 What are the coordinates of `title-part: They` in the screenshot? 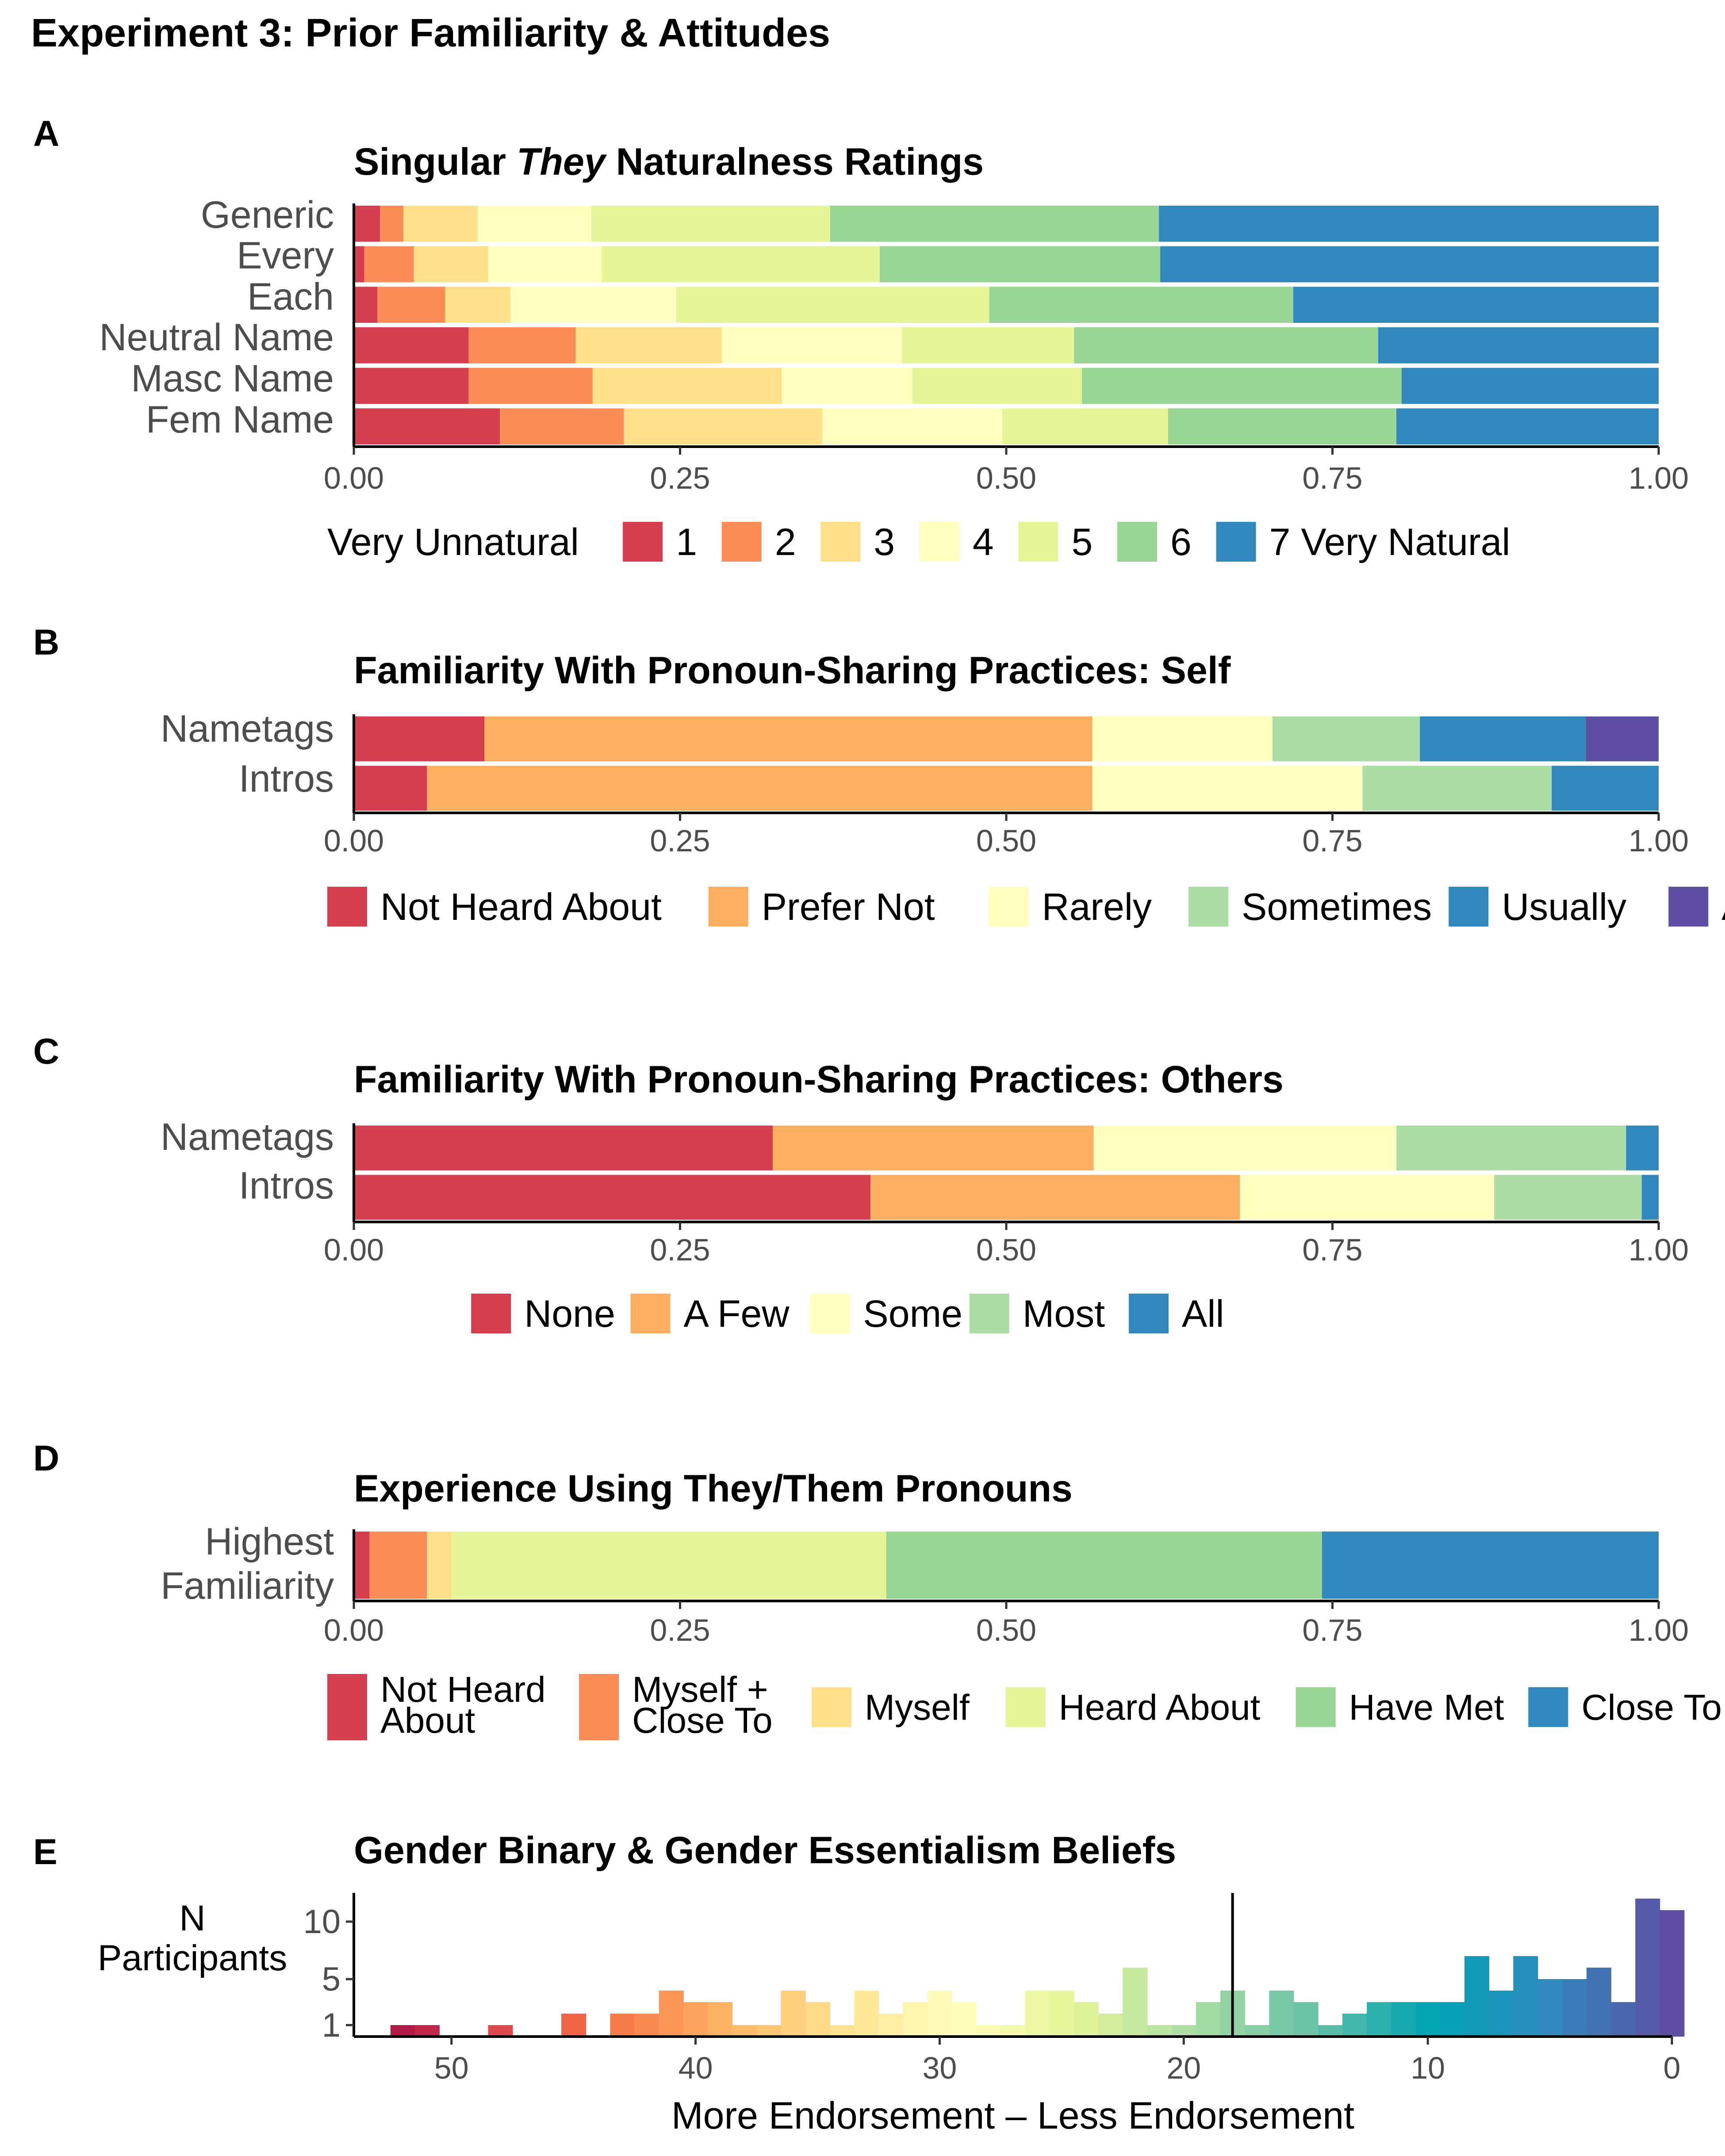 It's located at (562, 162).